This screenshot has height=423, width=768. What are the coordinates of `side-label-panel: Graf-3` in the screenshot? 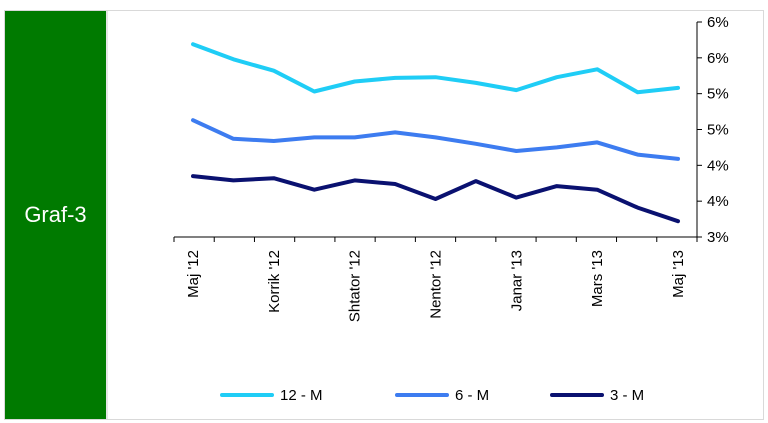 It's located at (55, 215).